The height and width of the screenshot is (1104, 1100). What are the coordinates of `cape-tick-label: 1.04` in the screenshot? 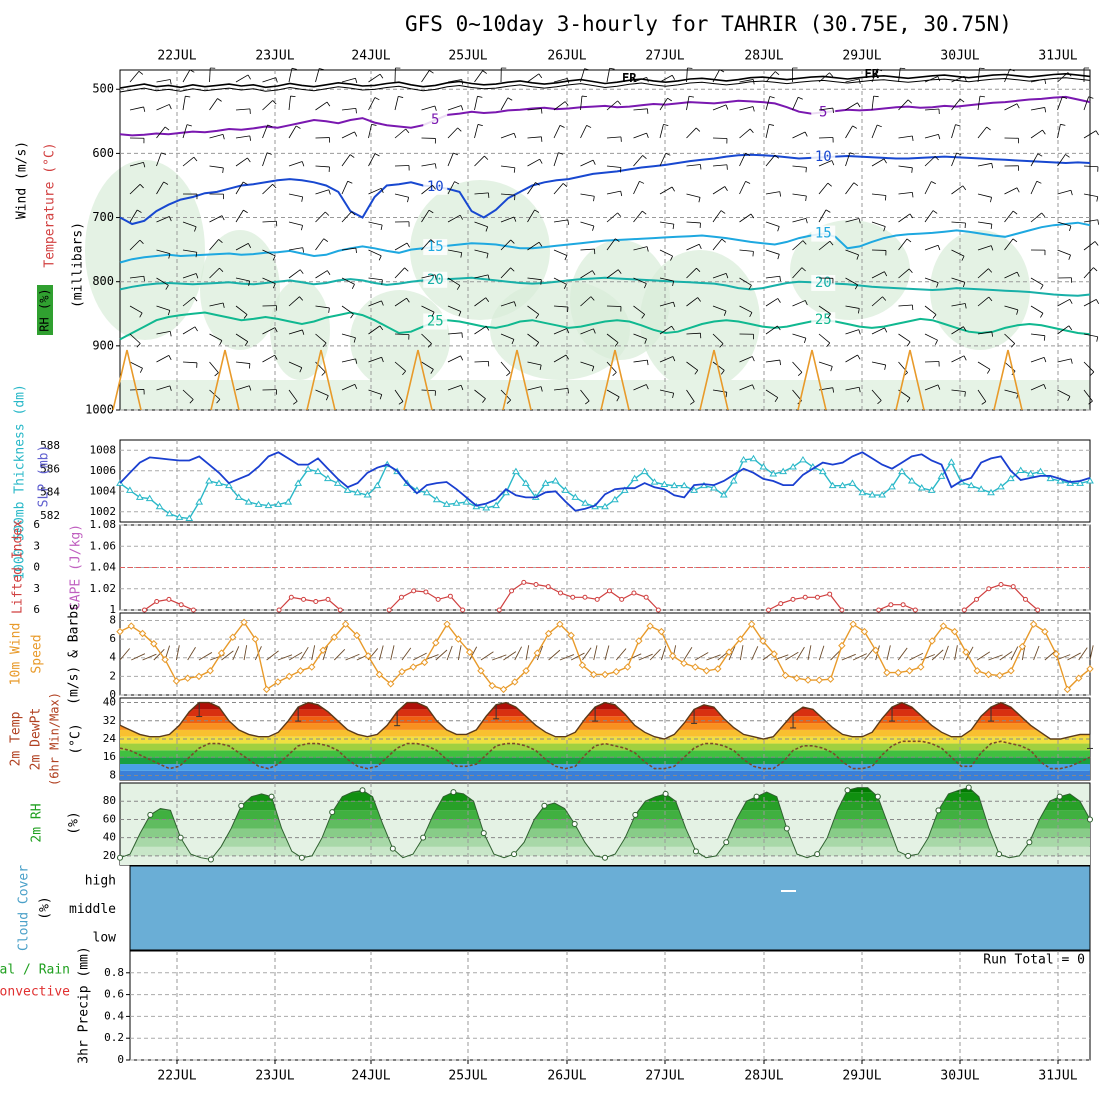 It's located at (103, 567).